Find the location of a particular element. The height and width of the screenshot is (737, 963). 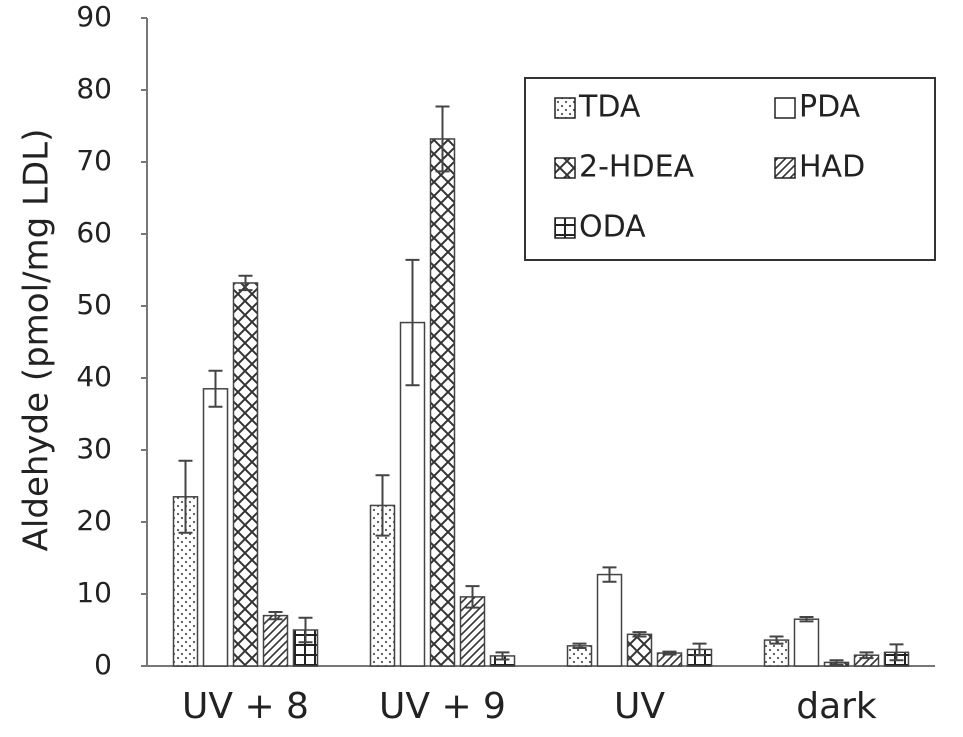

y-tick-label: 10 is located at coordinates (94, 592).